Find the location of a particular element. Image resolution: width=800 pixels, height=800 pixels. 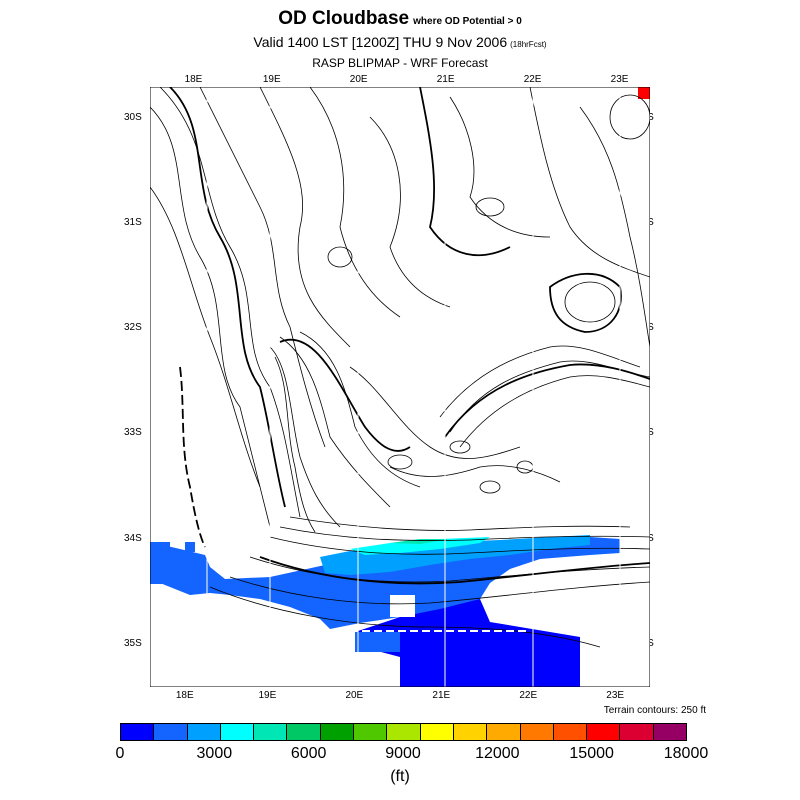

title-condition: where OD Potential > 0 is located at coordinates (467, 21).